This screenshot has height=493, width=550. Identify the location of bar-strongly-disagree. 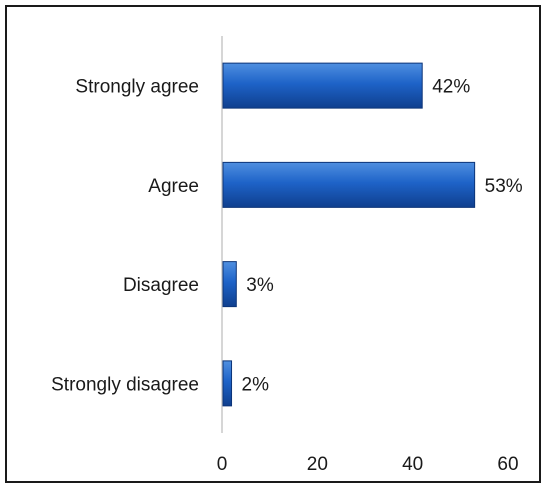
(227, 383).